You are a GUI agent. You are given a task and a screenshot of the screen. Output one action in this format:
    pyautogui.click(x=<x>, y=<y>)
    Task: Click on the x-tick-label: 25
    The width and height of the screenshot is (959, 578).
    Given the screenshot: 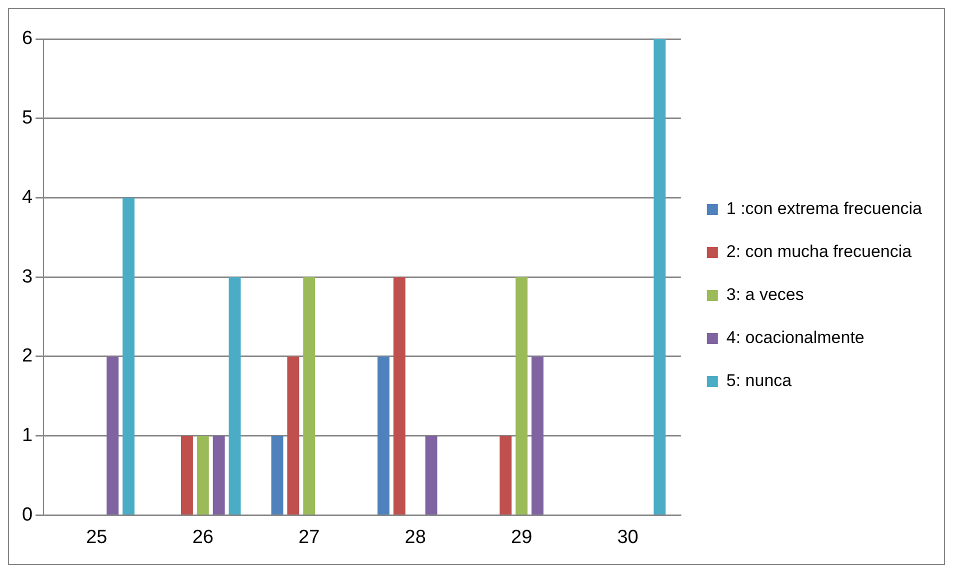 What is the action you would take?
    pyautogui.click(x=97, y=537)
    